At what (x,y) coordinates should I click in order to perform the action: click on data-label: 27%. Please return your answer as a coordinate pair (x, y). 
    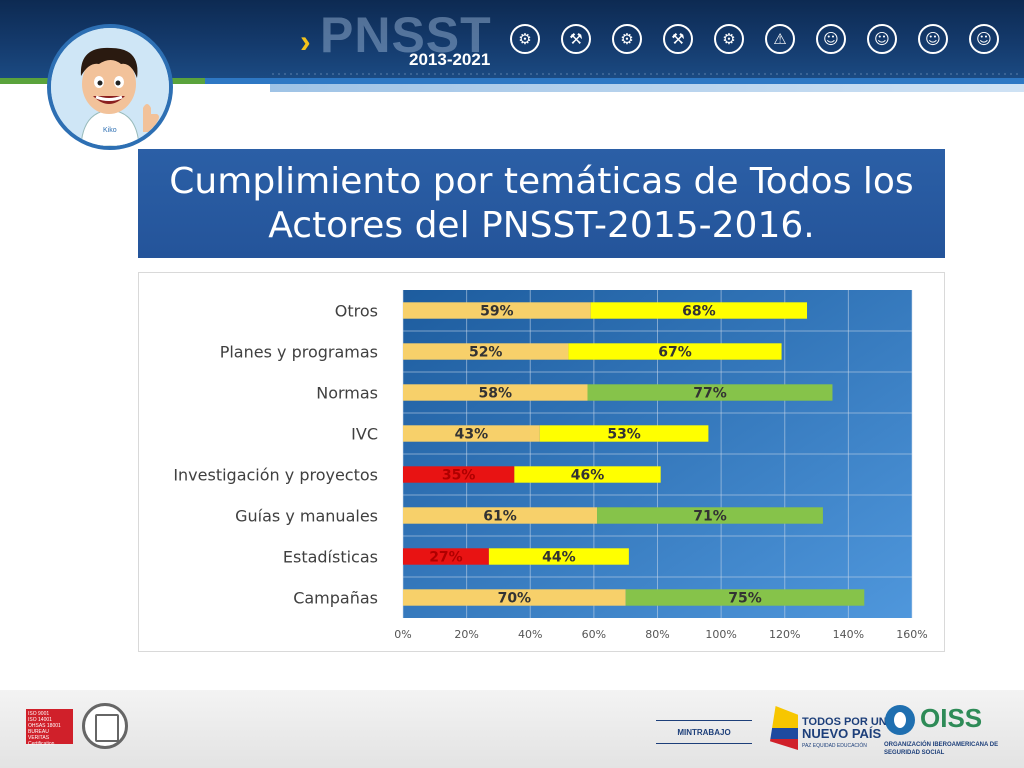
    Looking at the image, I should click on (446, 558).